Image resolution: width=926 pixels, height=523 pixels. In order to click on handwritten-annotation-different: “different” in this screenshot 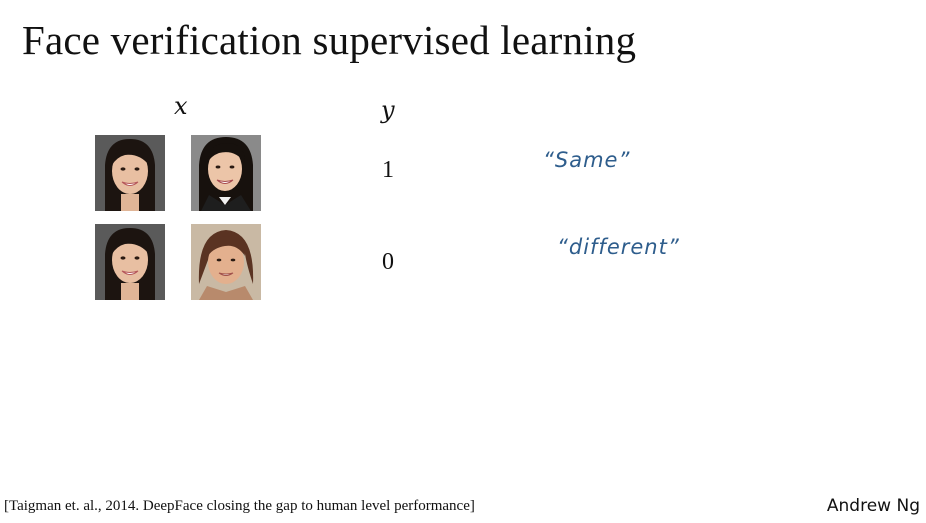, I will do `click(618, 247)`.